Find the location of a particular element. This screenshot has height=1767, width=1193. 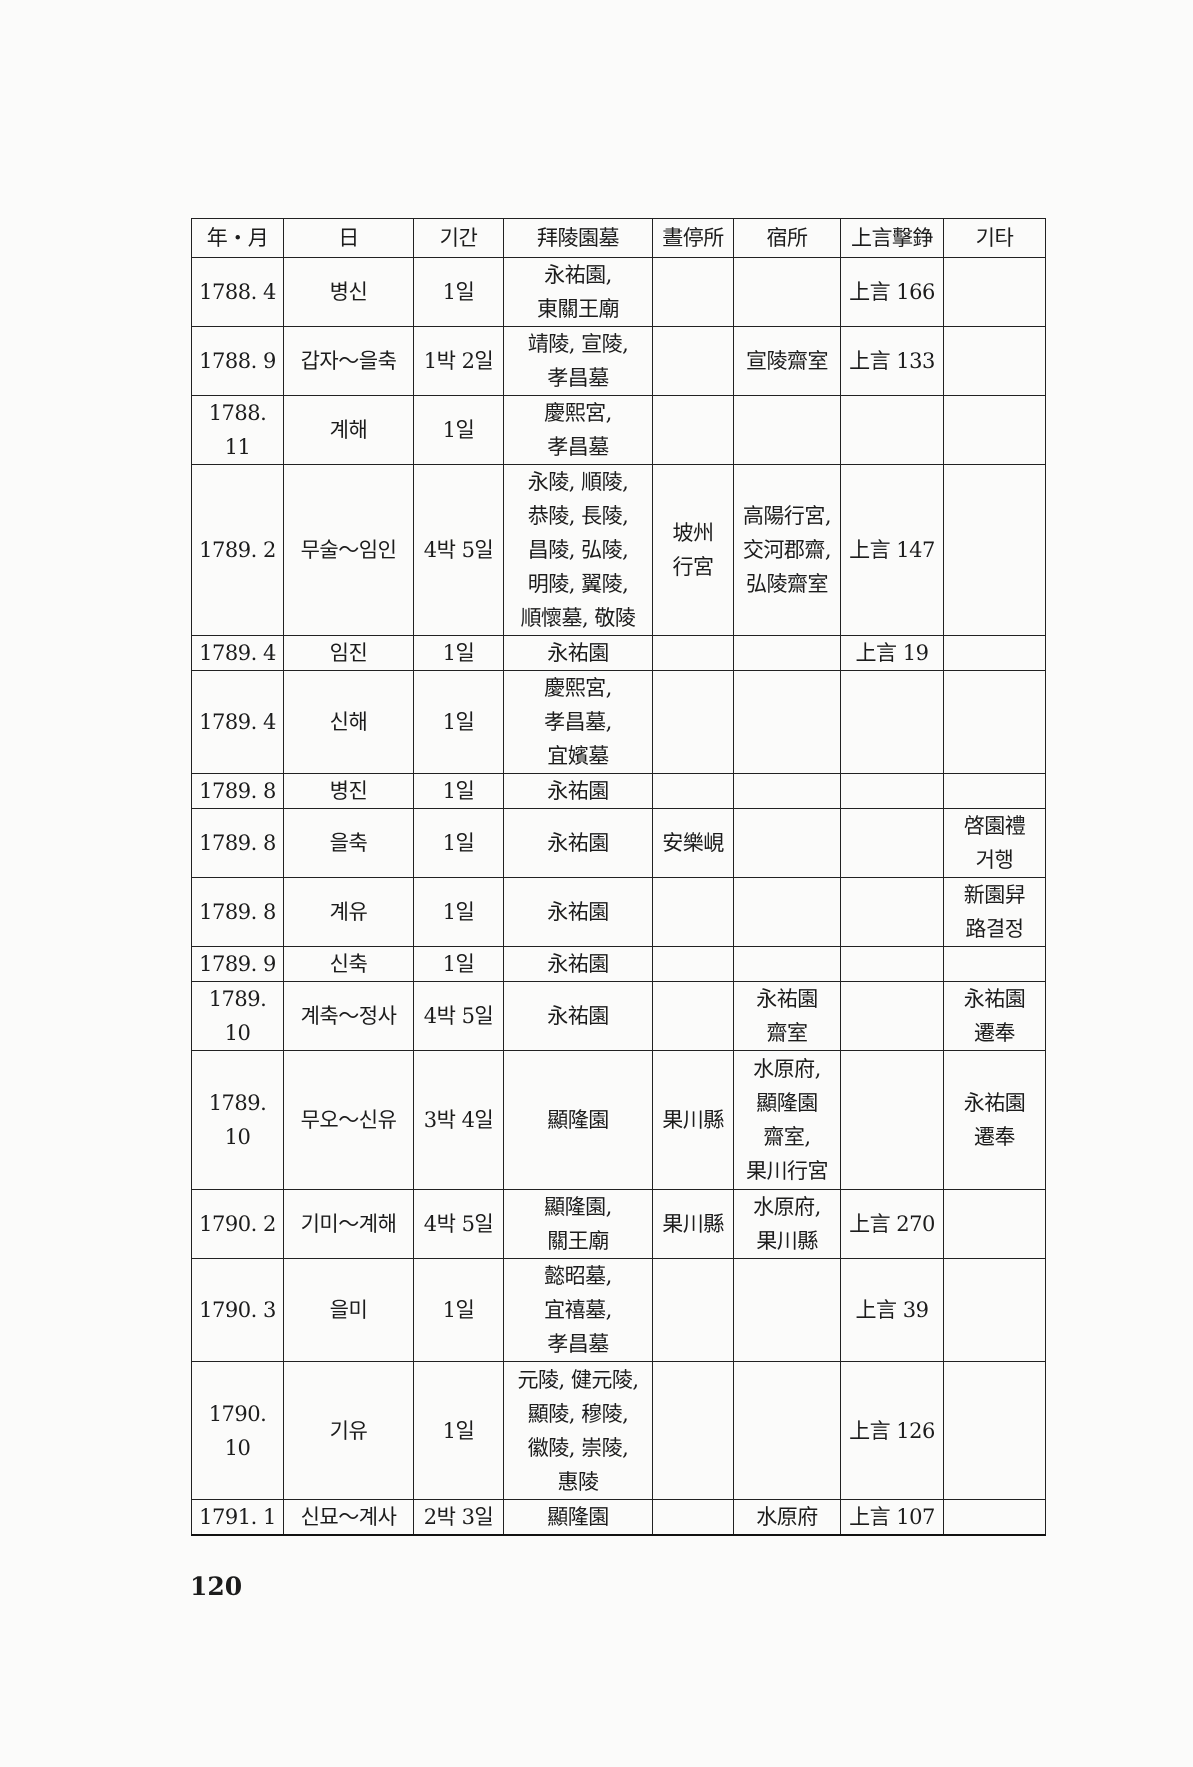

table-cell: 기유 is located at coordinates (348, 1430).